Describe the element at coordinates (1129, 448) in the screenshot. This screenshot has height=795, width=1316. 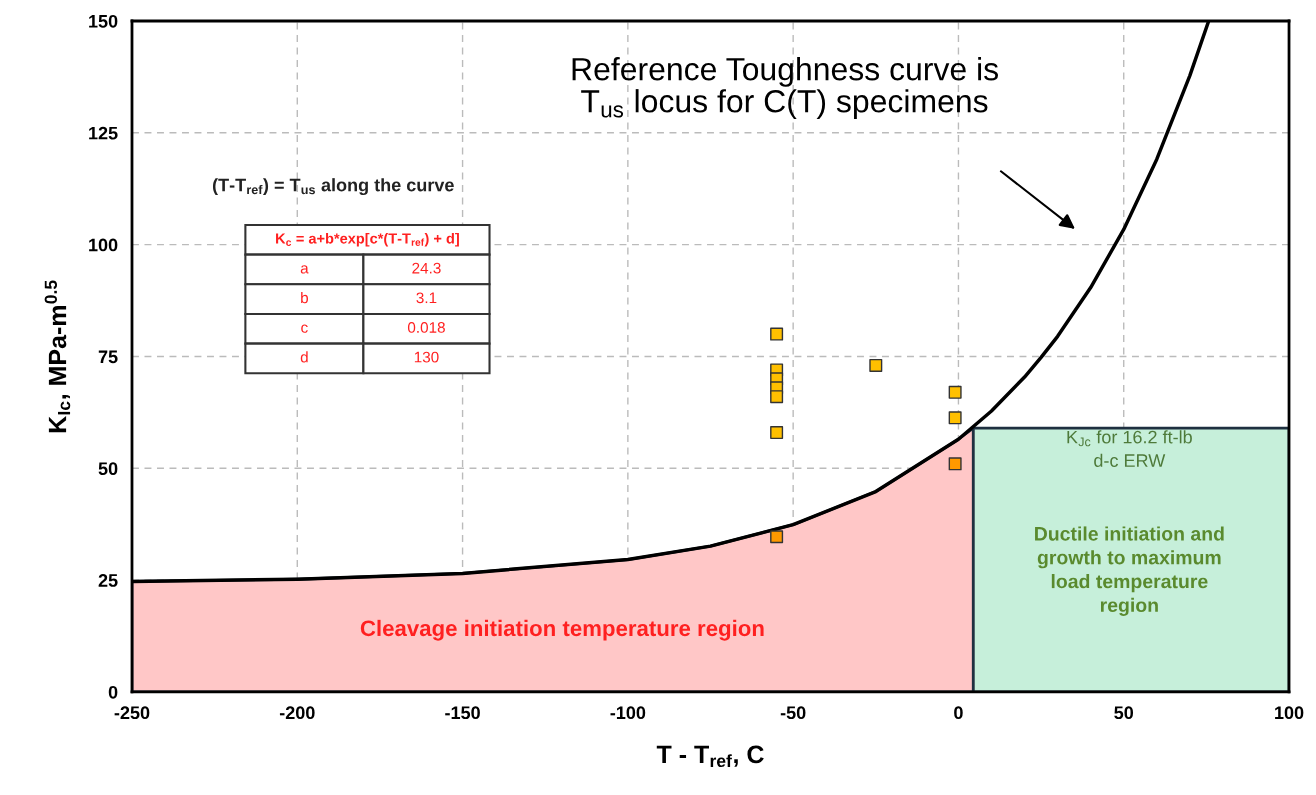
I see `annotation: K$_{Jc}$ for 16.2 ft-lb d-c ERW` at that location.